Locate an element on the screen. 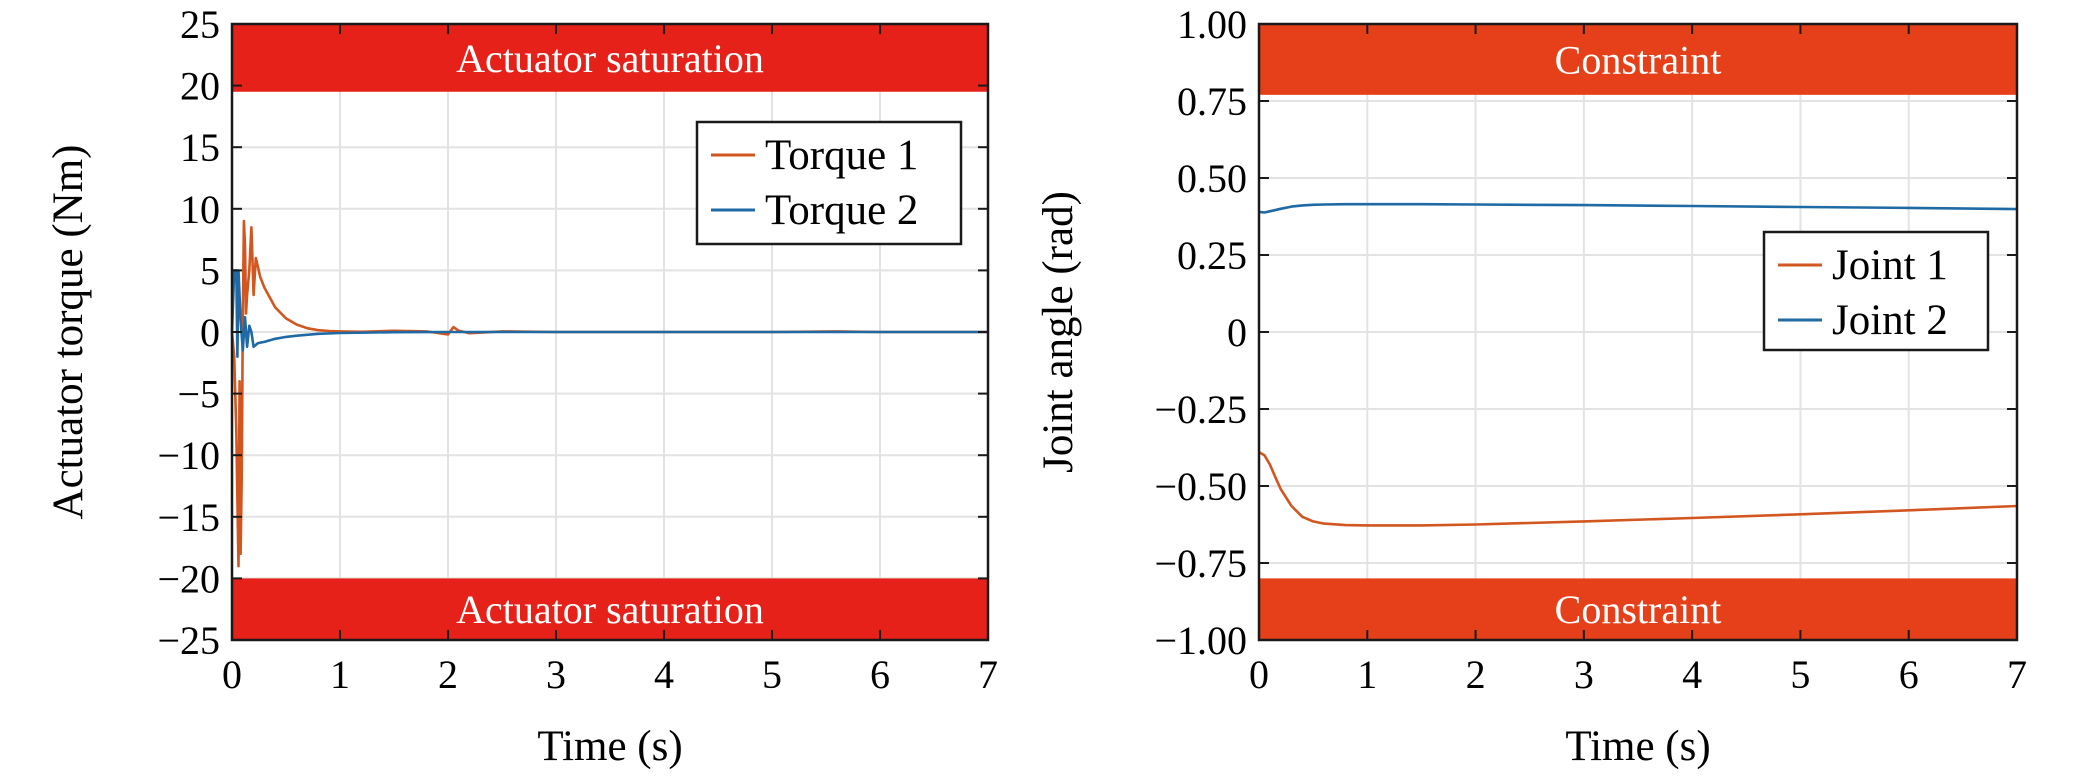  legend: Joint 1 Joint 2 is located at coordinates (1876, 291).